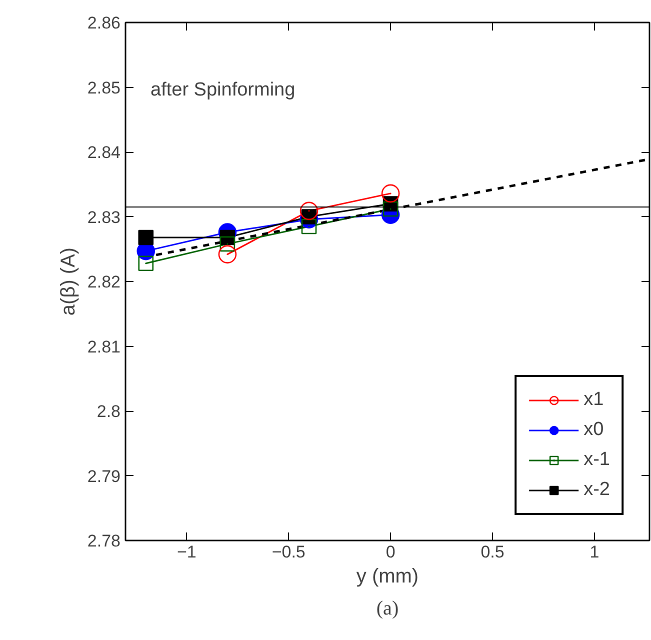 The height and width of the screenshot is (640, 651). I want to click on y-tick-label: 2.84, so click(104, 152).